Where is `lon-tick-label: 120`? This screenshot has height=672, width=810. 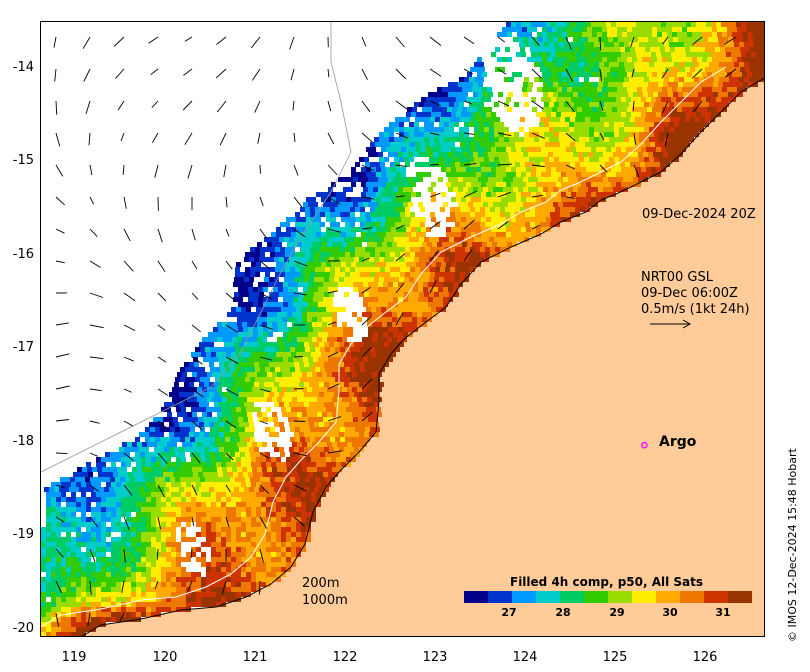
lon-tick-label: 120 is located at coordinates (165, 657).